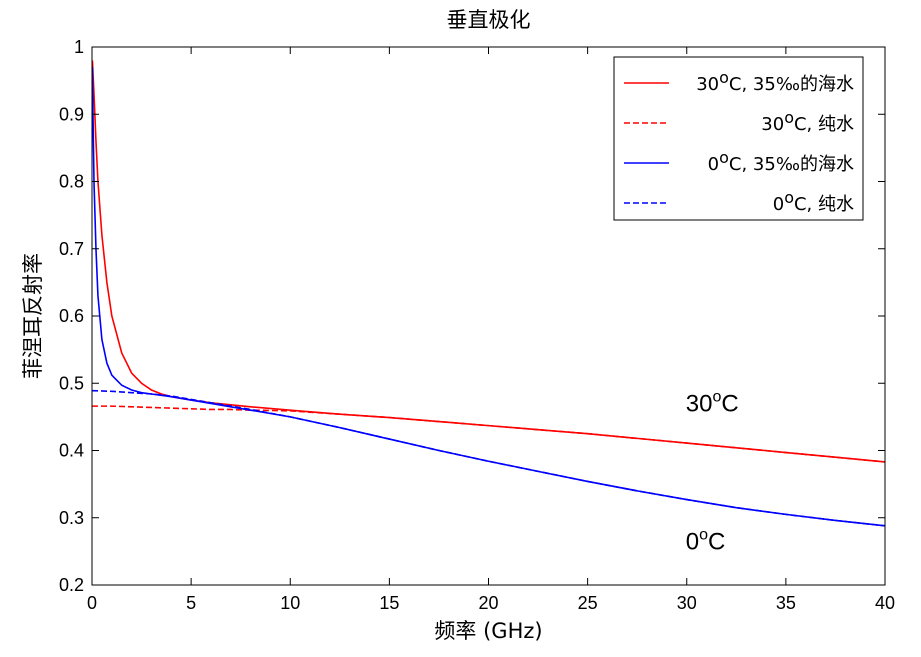 This screenshot has width=921, height=657. What do you see at coordinates (71, 451) in the screenshot?
I see `y-tick-label: 0.4` at bounding box center [71, 451].